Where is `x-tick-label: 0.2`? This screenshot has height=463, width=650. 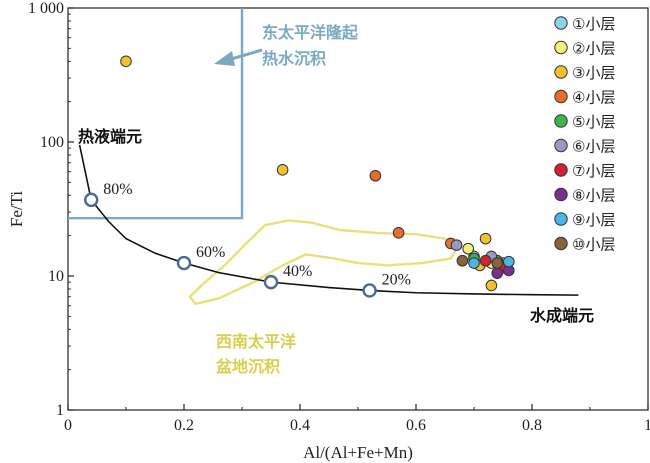
x-tick-label: 0.2 is located at coordinates (184, 425).